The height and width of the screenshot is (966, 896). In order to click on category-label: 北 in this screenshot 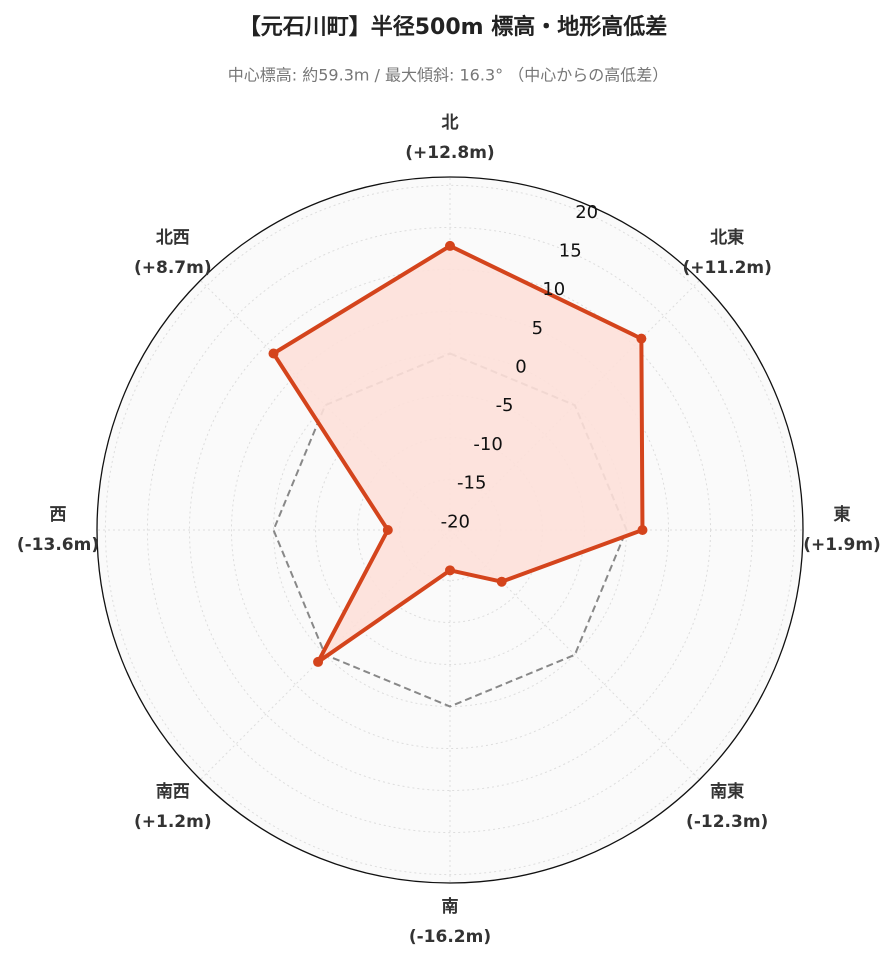, I will do `click(450, 123)`.